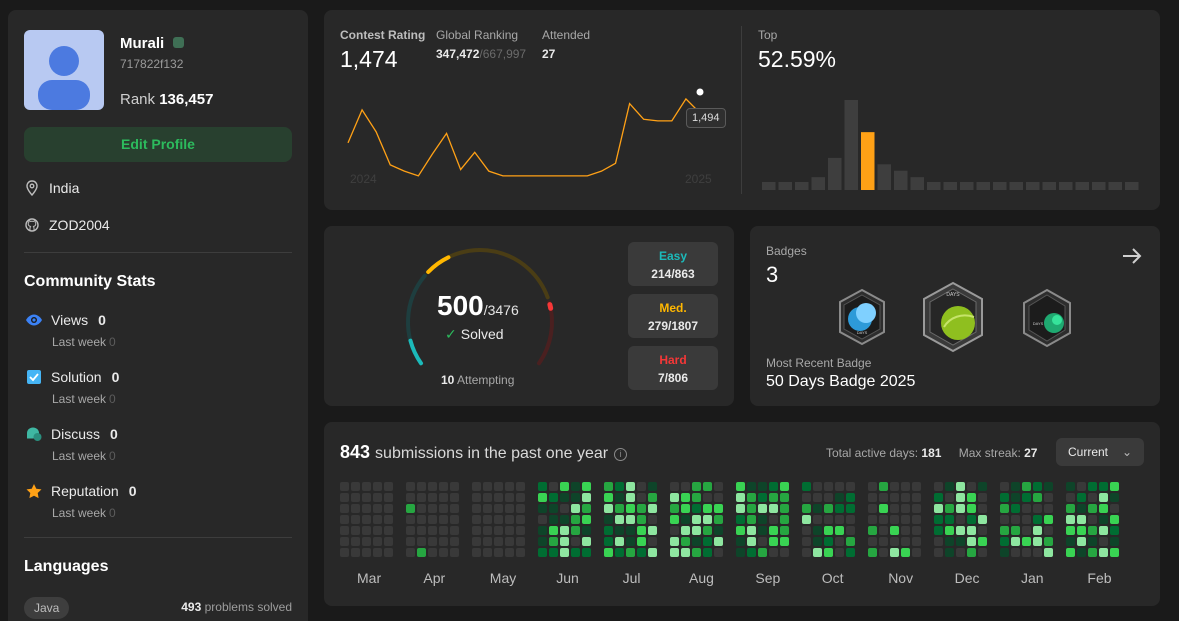 The height and width of the screenshot is (621, 1179). Describe the element at coordinates (938, 453) in the screenshot. I see `heatmap-stats: Total active days: 181 Max streak: 27` at that location.